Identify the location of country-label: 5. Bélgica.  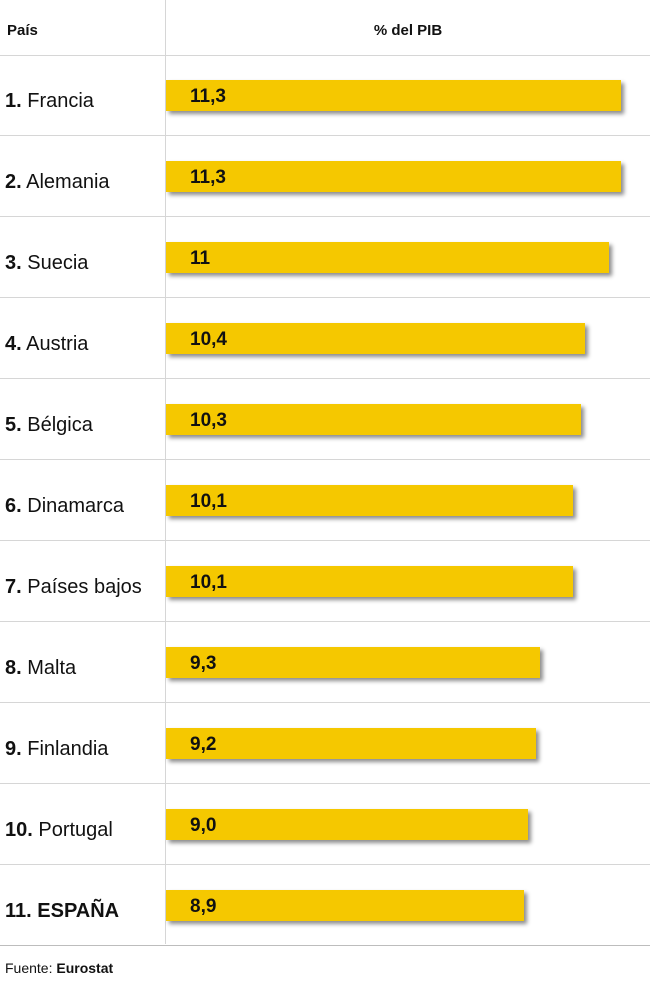
(49, 419).